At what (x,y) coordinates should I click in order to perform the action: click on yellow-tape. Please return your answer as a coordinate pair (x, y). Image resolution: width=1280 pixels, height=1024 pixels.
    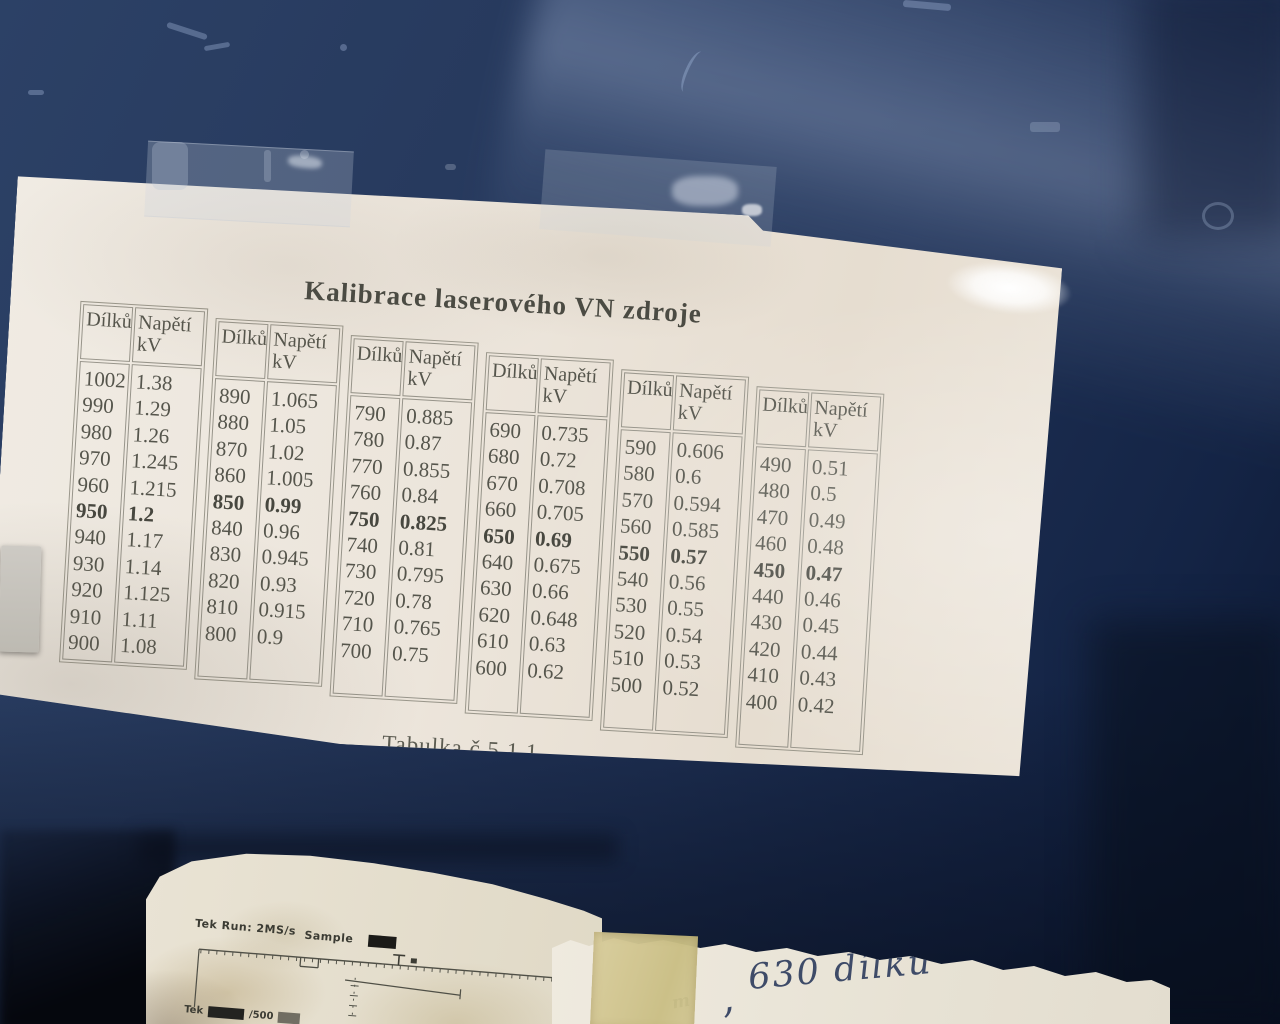
    Looking at the image, I should click on (644, 977).